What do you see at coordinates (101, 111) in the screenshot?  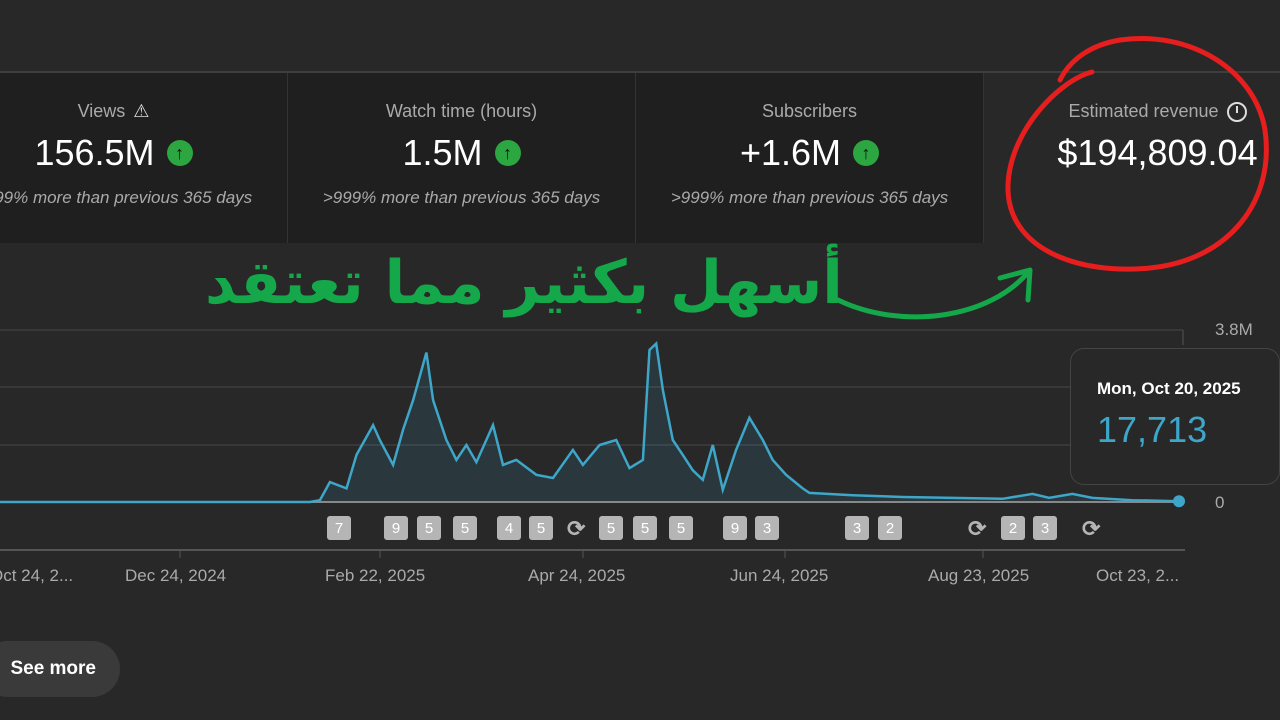 I see `card-label: Views` at bounding box center [101, 111].